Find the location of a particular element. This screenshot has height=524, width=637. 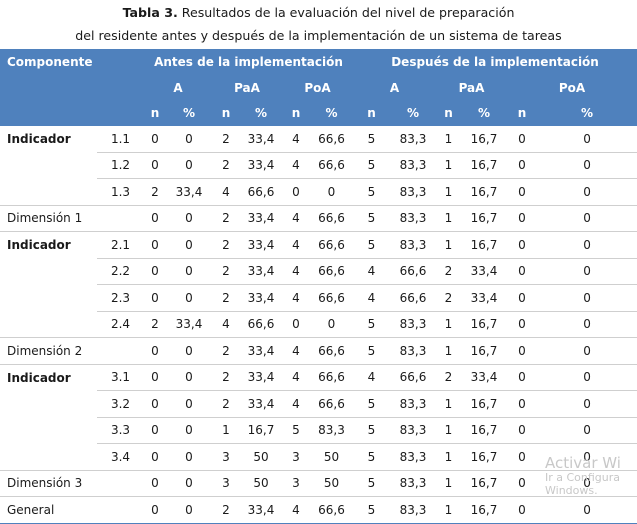

row-component: Dimensión 3 is located at coordinates (48, 483).